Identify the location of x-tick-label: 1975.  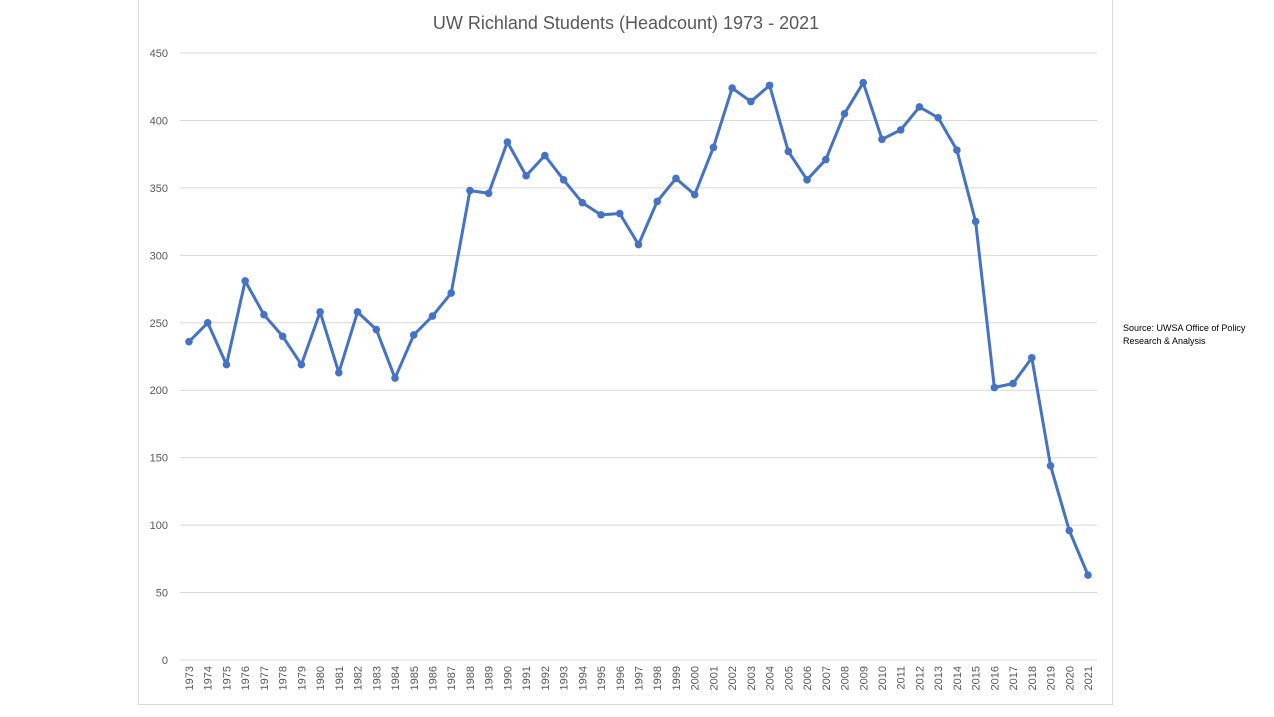
(227, 678).